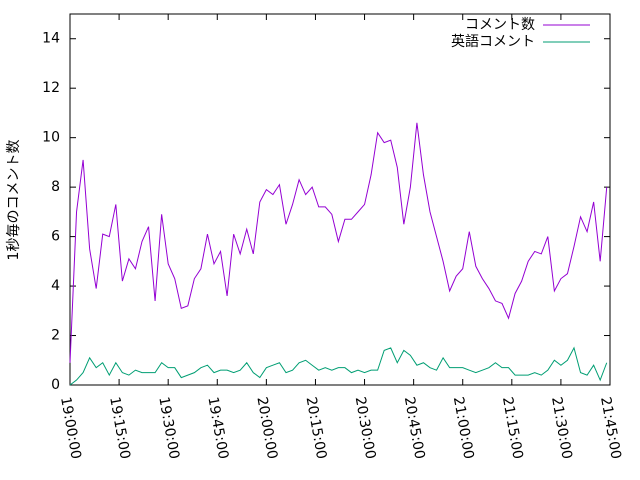 The image size is (640, 480). Describe the element at coordinates (512, 428) in the screenshot. I see `x-tick-label: 21:15:00` at that location.